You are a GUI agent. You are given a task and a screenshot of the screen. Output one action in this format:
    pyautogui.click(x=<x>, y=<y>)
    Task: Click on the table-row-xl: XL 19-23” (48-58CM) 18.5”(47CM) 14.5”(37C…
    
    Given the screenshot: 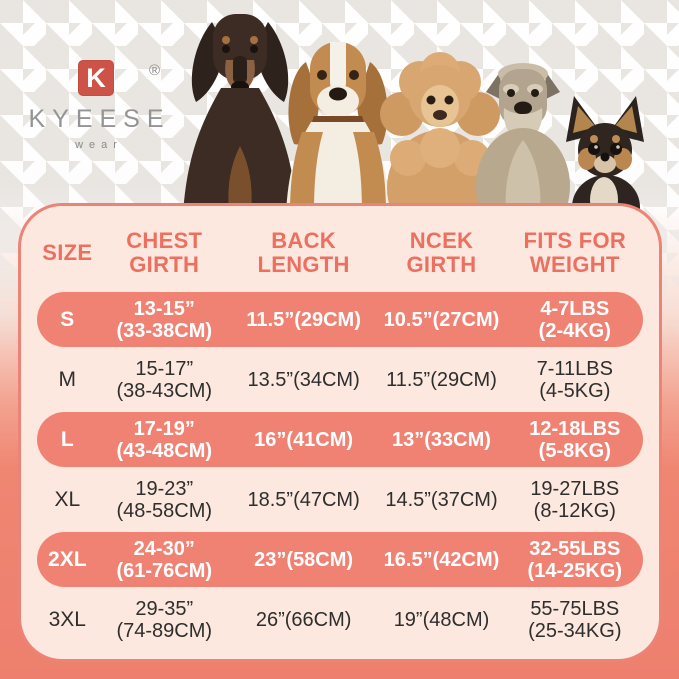 What is the action you would take?
    pyautogui.click(x=340, y=499)
    